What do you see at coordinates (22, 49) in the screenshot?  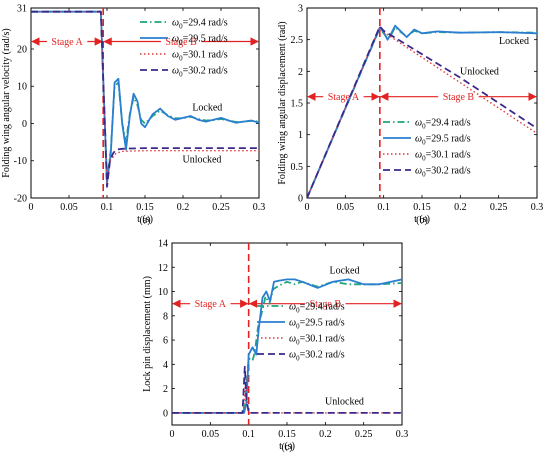 I see `y-tick-label: 20` at bounding box center [22, 49].